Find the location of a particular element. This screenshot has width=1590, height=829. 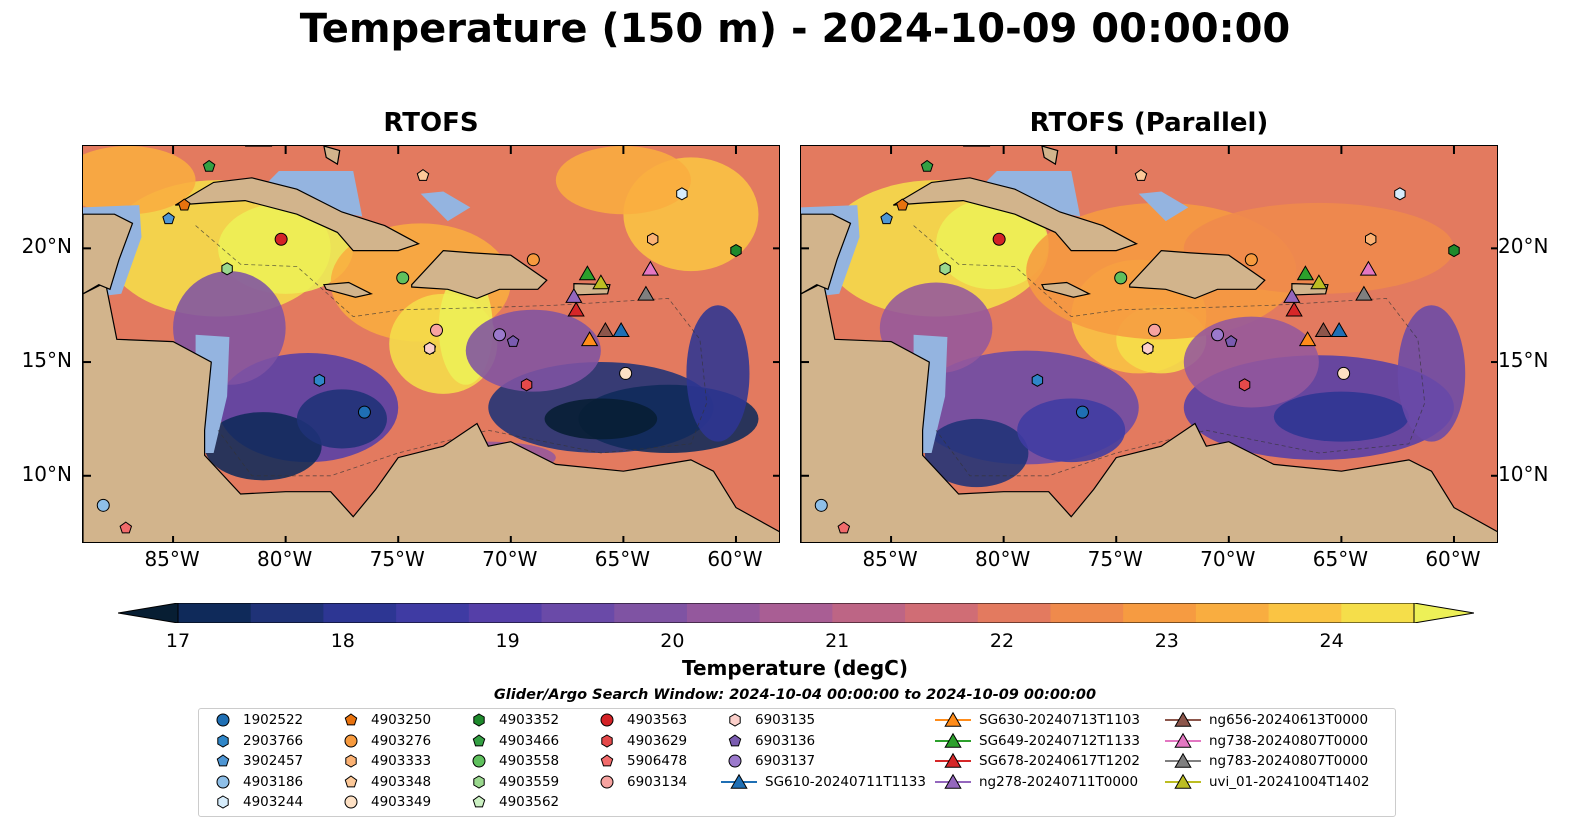

legend-item-label: uvi_01-20241004T1402 is located at coordinates (1289, 781).